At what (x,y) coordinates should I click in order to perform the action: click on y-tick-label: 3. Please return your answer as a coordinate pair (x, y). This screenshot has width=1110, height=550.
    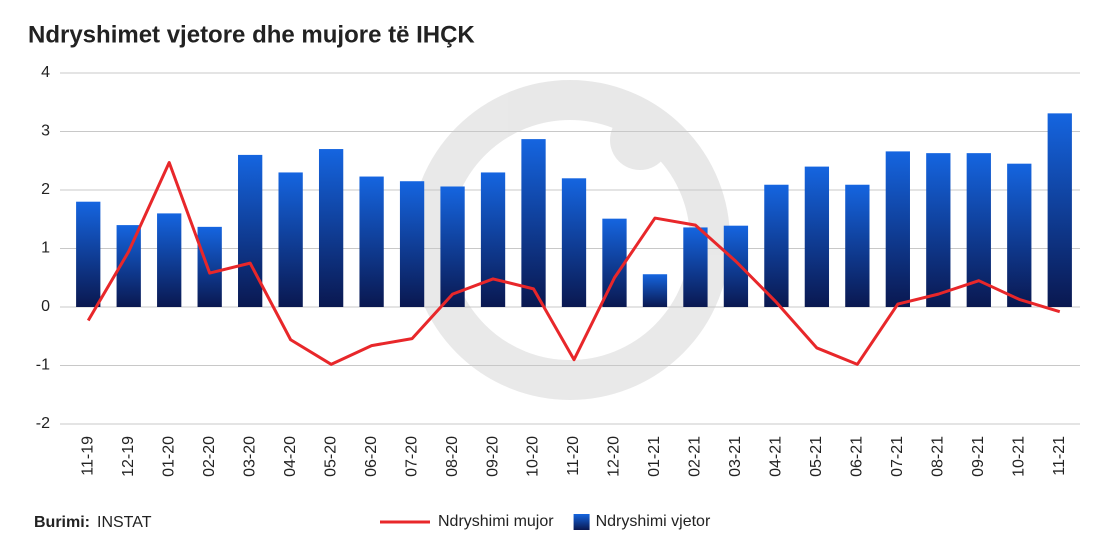
    Looking at the image, I should click on (45, 131).